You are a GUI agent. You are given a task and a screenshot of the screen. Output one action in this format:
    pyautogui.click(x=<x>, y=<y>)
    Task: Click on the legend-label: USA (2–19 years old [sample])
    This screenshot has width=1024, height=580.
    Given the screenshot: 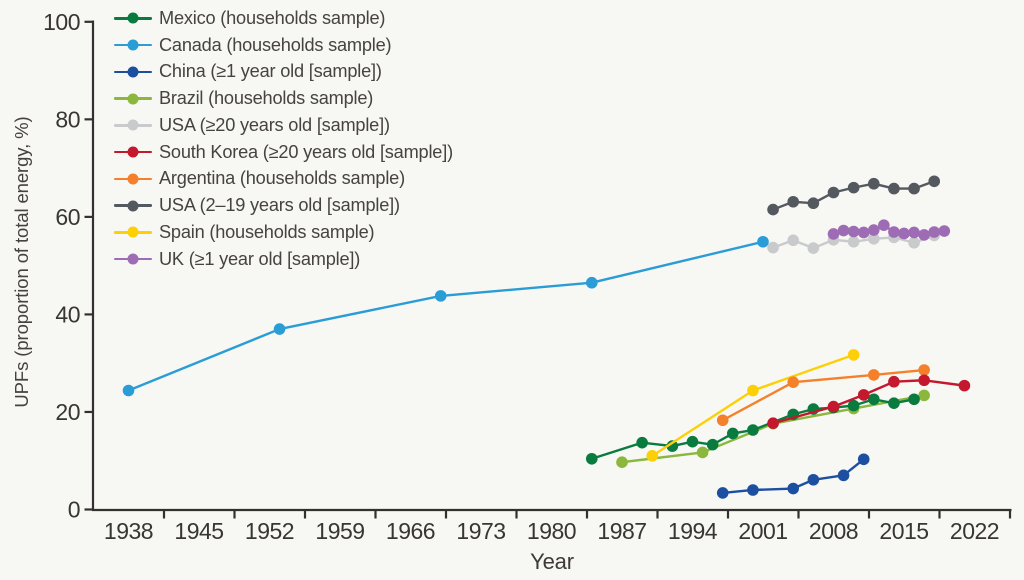 What is the action you would take?
    pyautogui.click(x=279, y=205)
    